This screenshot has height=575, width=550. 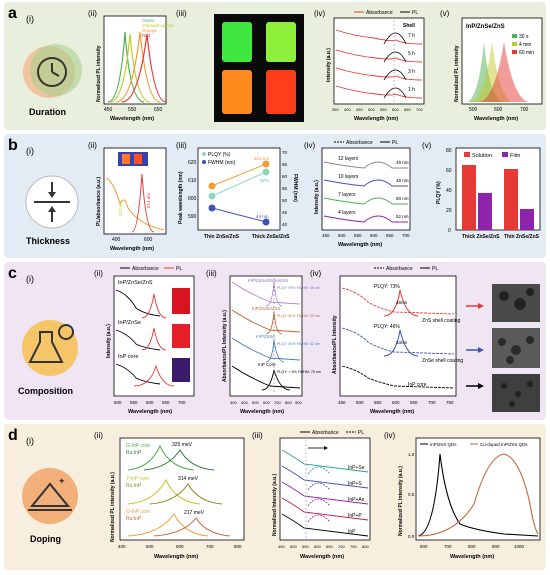 What do you see at coordinates (222, 237) in the screenshot?
I see `category: Thin ZnSe/ZnS` at bounding box center [222, 237].